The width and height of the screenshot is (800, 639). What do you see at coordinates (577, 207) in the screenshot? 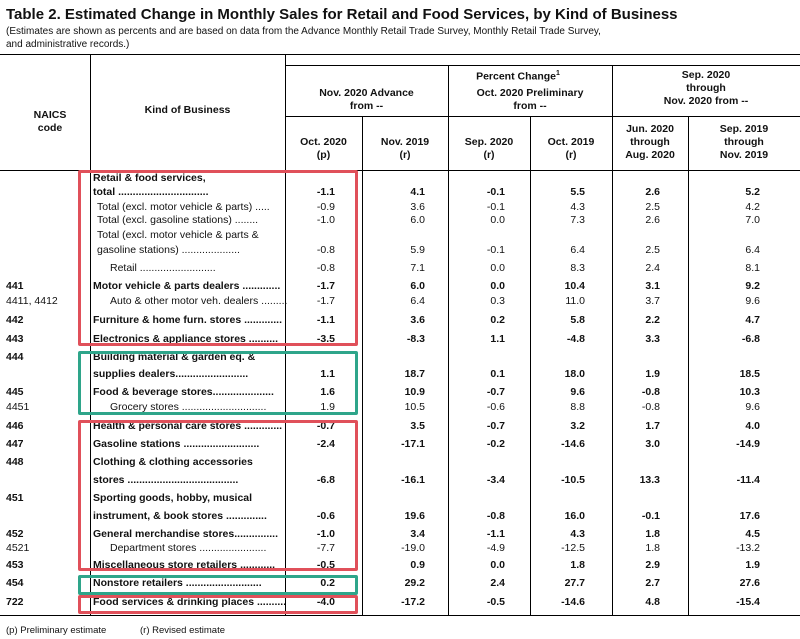
I see `value-cell: 4.3` at bounding box center [577, 207].